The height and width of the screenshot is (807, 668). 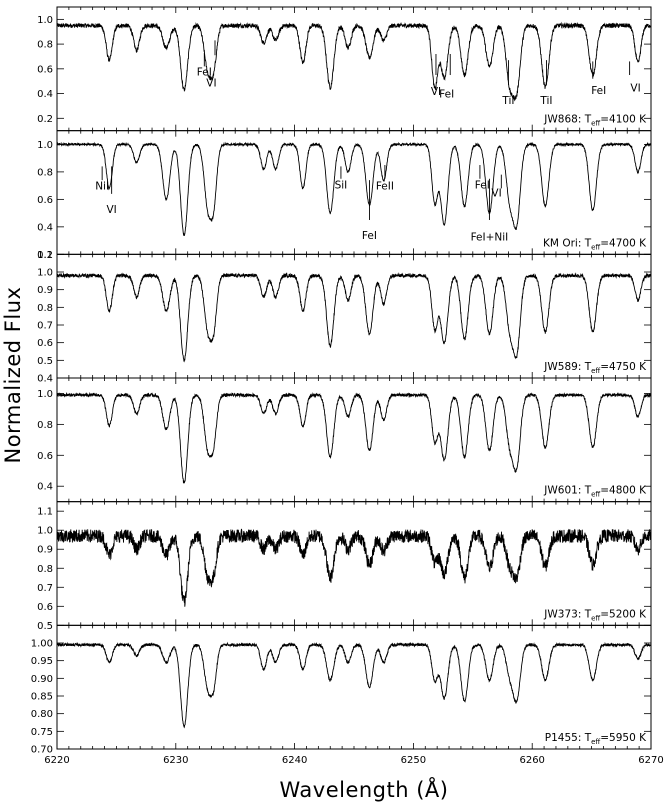 I want to click on x-tick-label: 6270, so click(x=650, y=760).